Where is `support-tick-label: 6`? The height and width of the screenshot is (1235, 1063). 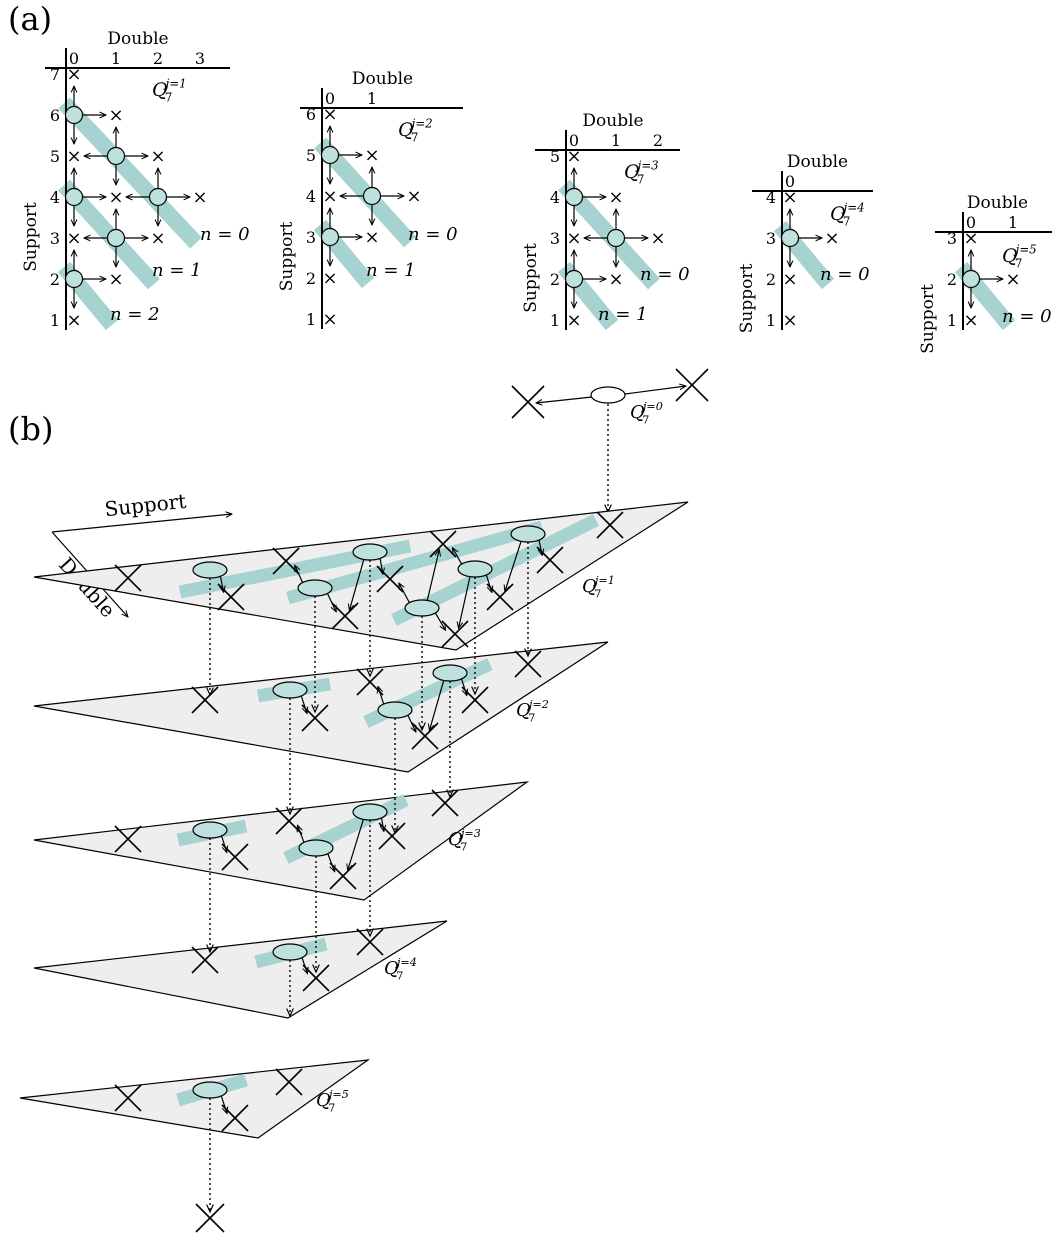 support-tick-label: 6 is located at coordinates (55, 115).